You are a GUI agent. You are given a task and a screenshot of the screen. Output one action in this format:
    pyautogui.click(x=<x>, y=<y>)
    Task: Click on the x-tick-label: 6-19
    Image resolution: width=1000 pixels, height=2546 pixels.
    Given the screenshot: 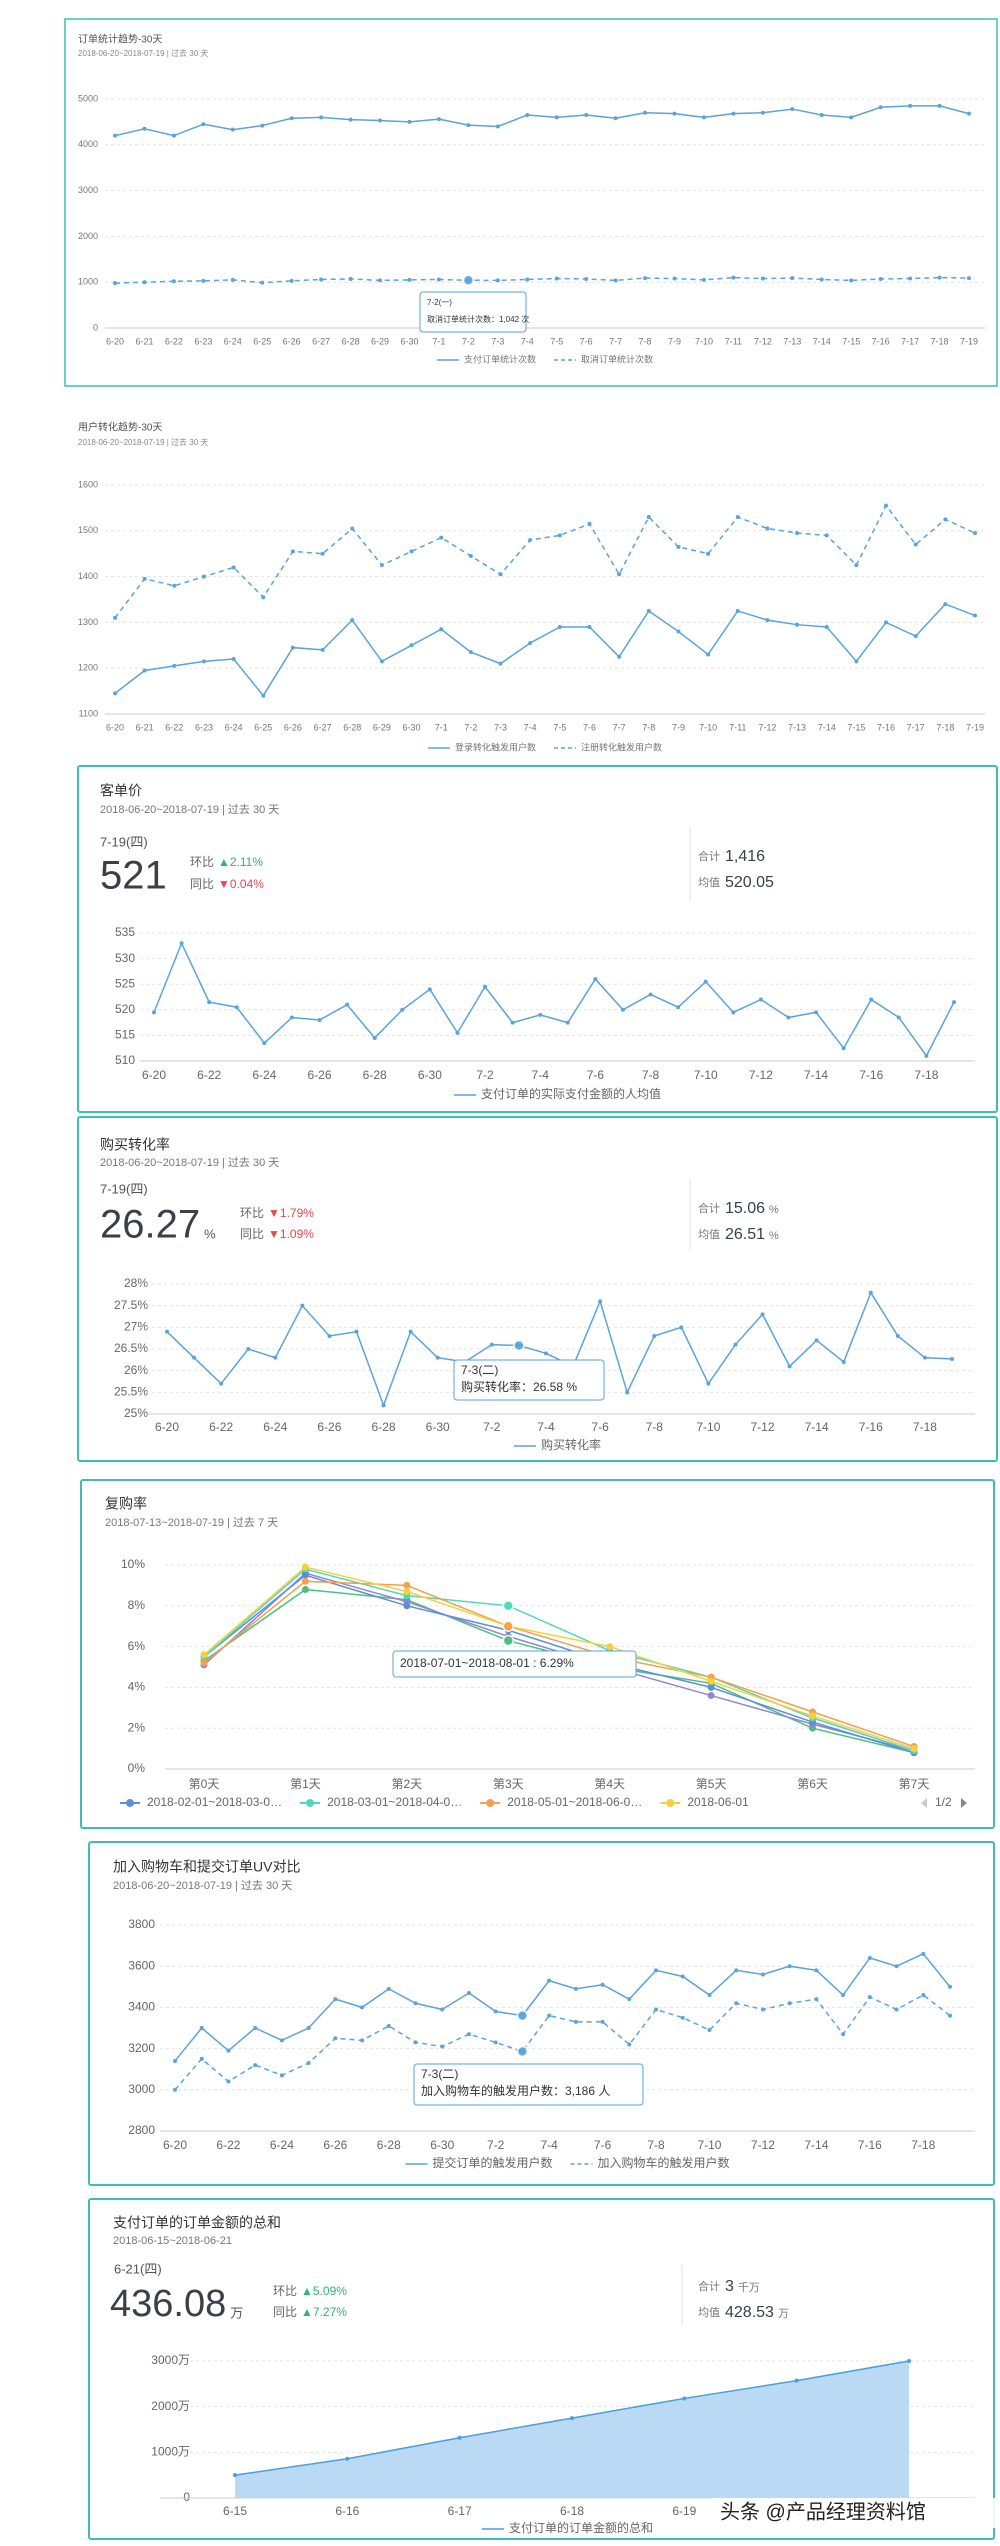 What is the action you would take?
    pyautogui.click(x=684, y=2511)
    